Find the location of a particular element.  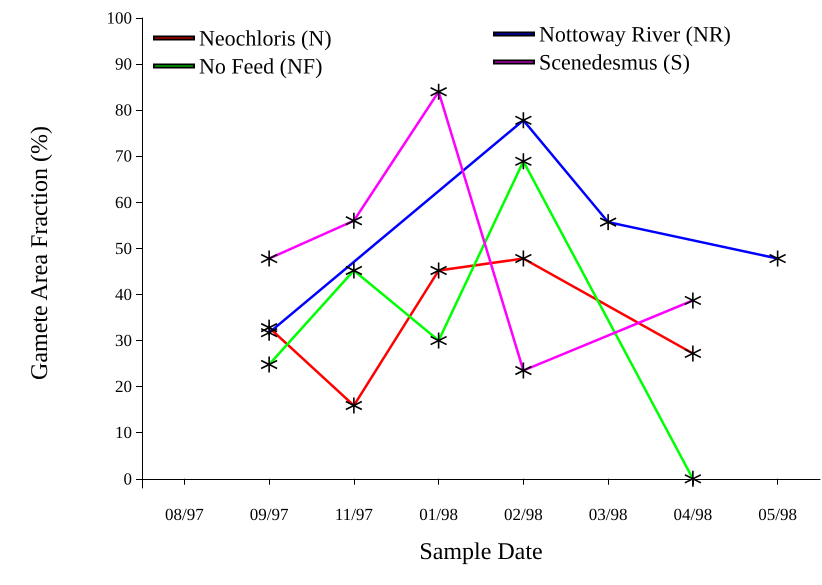

x-tick-label: 02/98 is located at coordinates (523, 514).